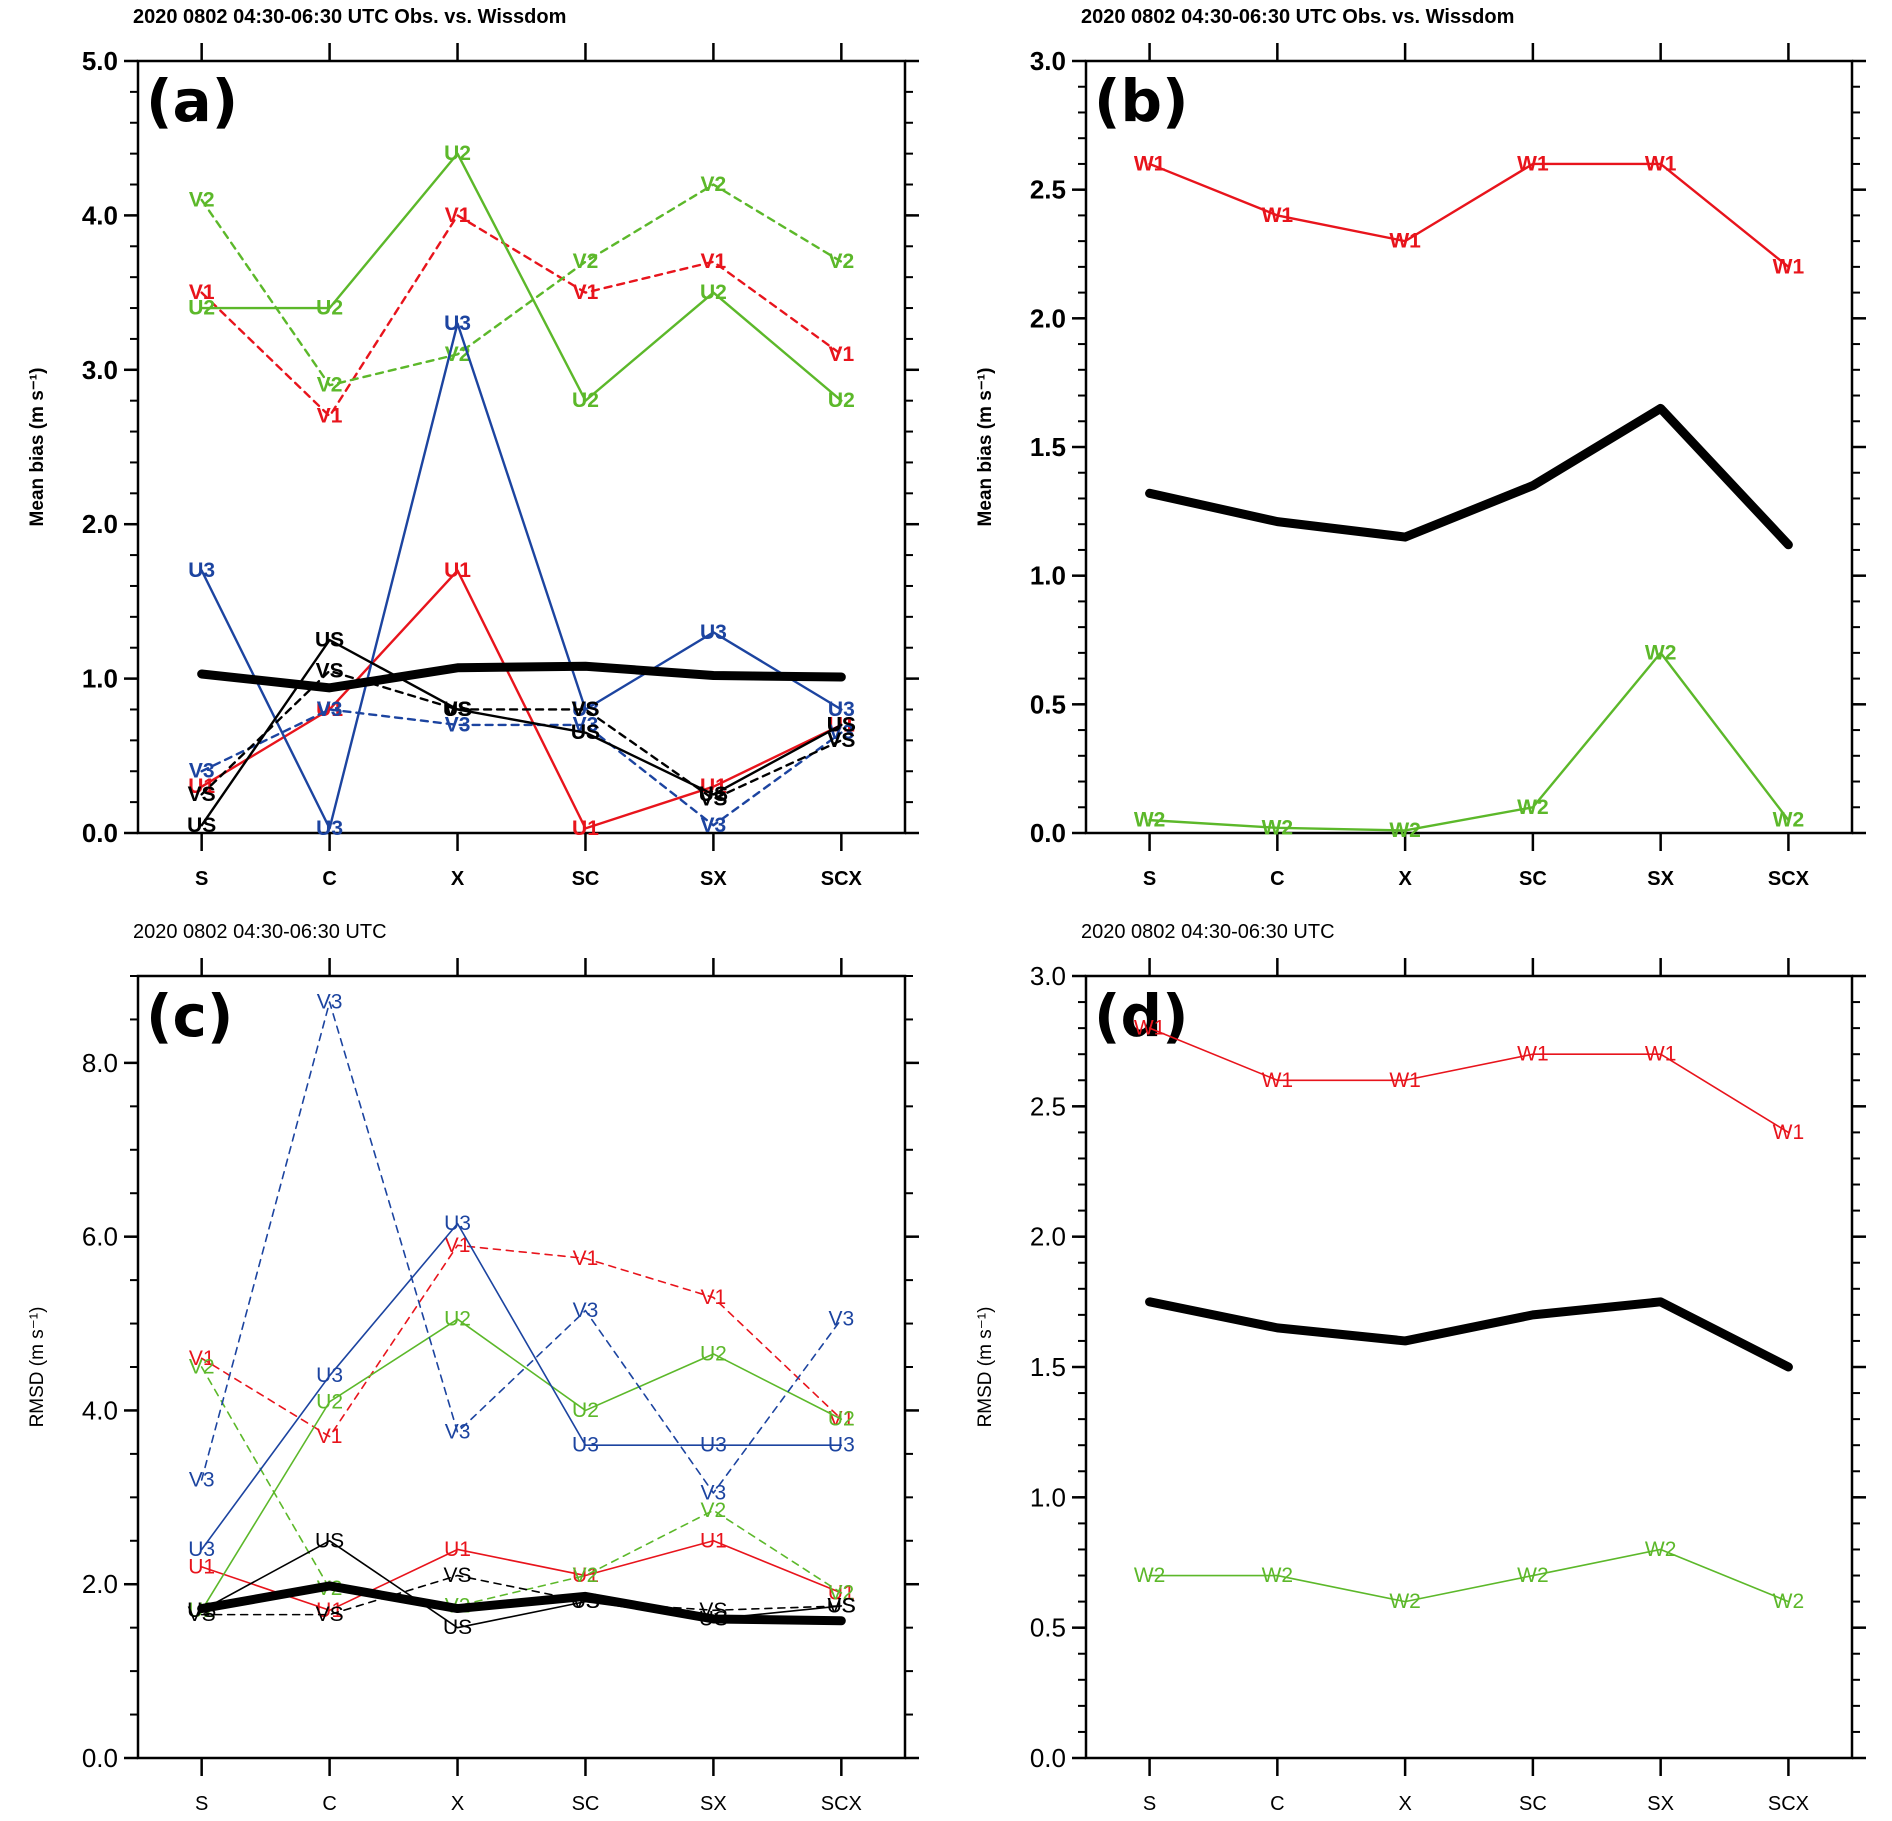  What do you see at coordinates (458, 879) in the screenshot?
I see `x-tick-label: X` at bounding box center [458, 879].